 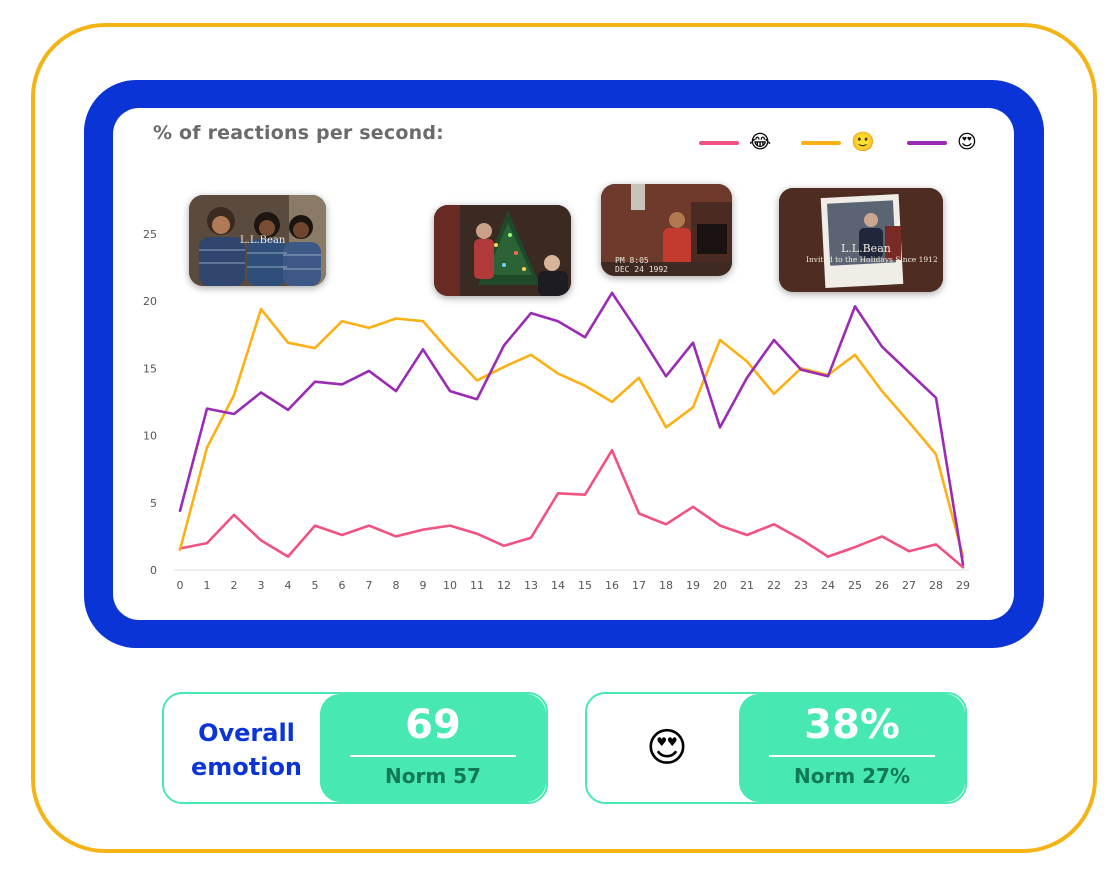 I want to click on x-tick-label: 28, so click(x=936, y=585).